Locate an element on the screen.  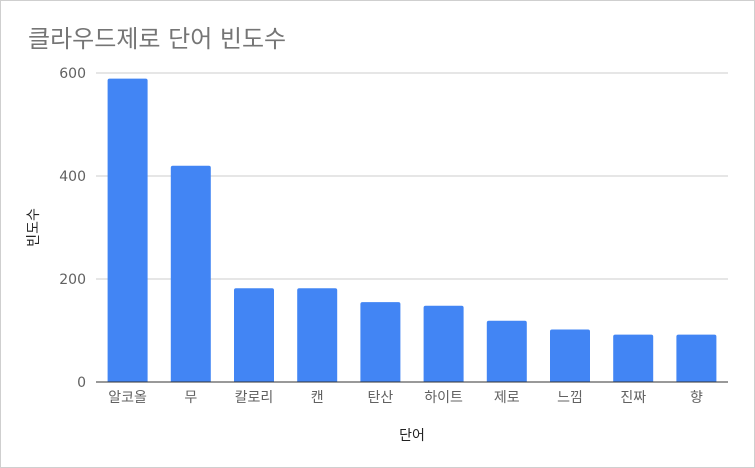
y-tick-labels: 0 200 400 600 is located at coordinates (72, 228).